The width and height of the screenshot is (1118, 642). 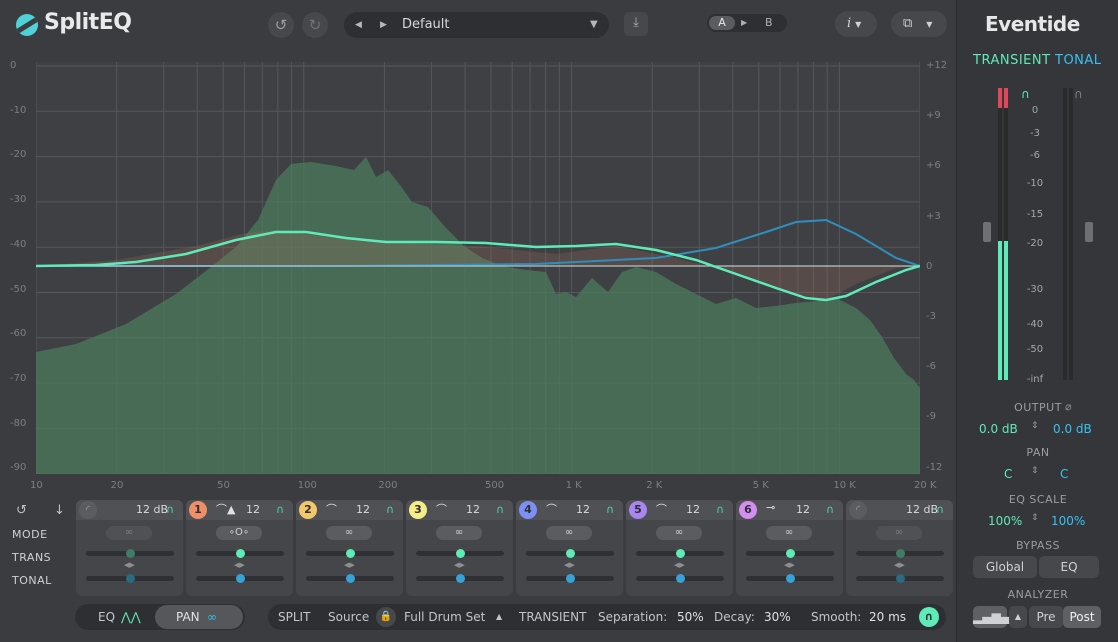 What do you see at coordinates (59, 510) in the screenshot?
I see `download-icon: ↓` at bounding box center [59, 510].